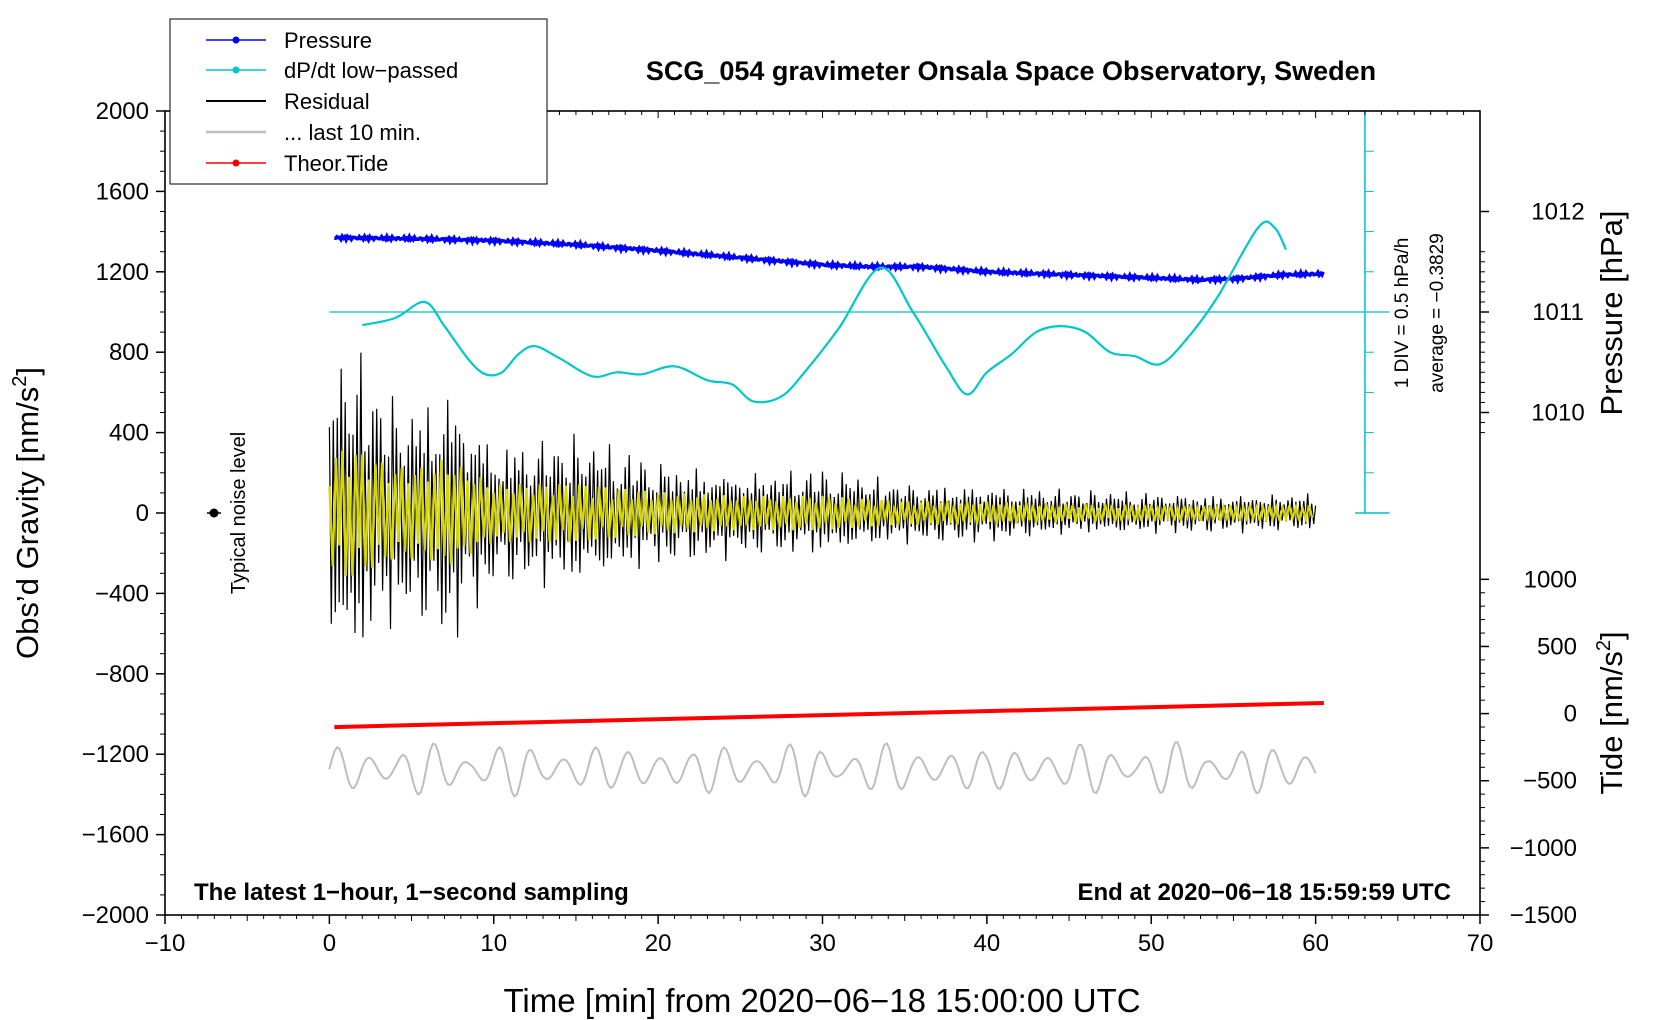  What do you see at coordinates (1402, 313) in the screenshot?
I see `dpdt-scale-label: 1 DIV = 0.5 hPa/h` at bounding box center [1402, 313].